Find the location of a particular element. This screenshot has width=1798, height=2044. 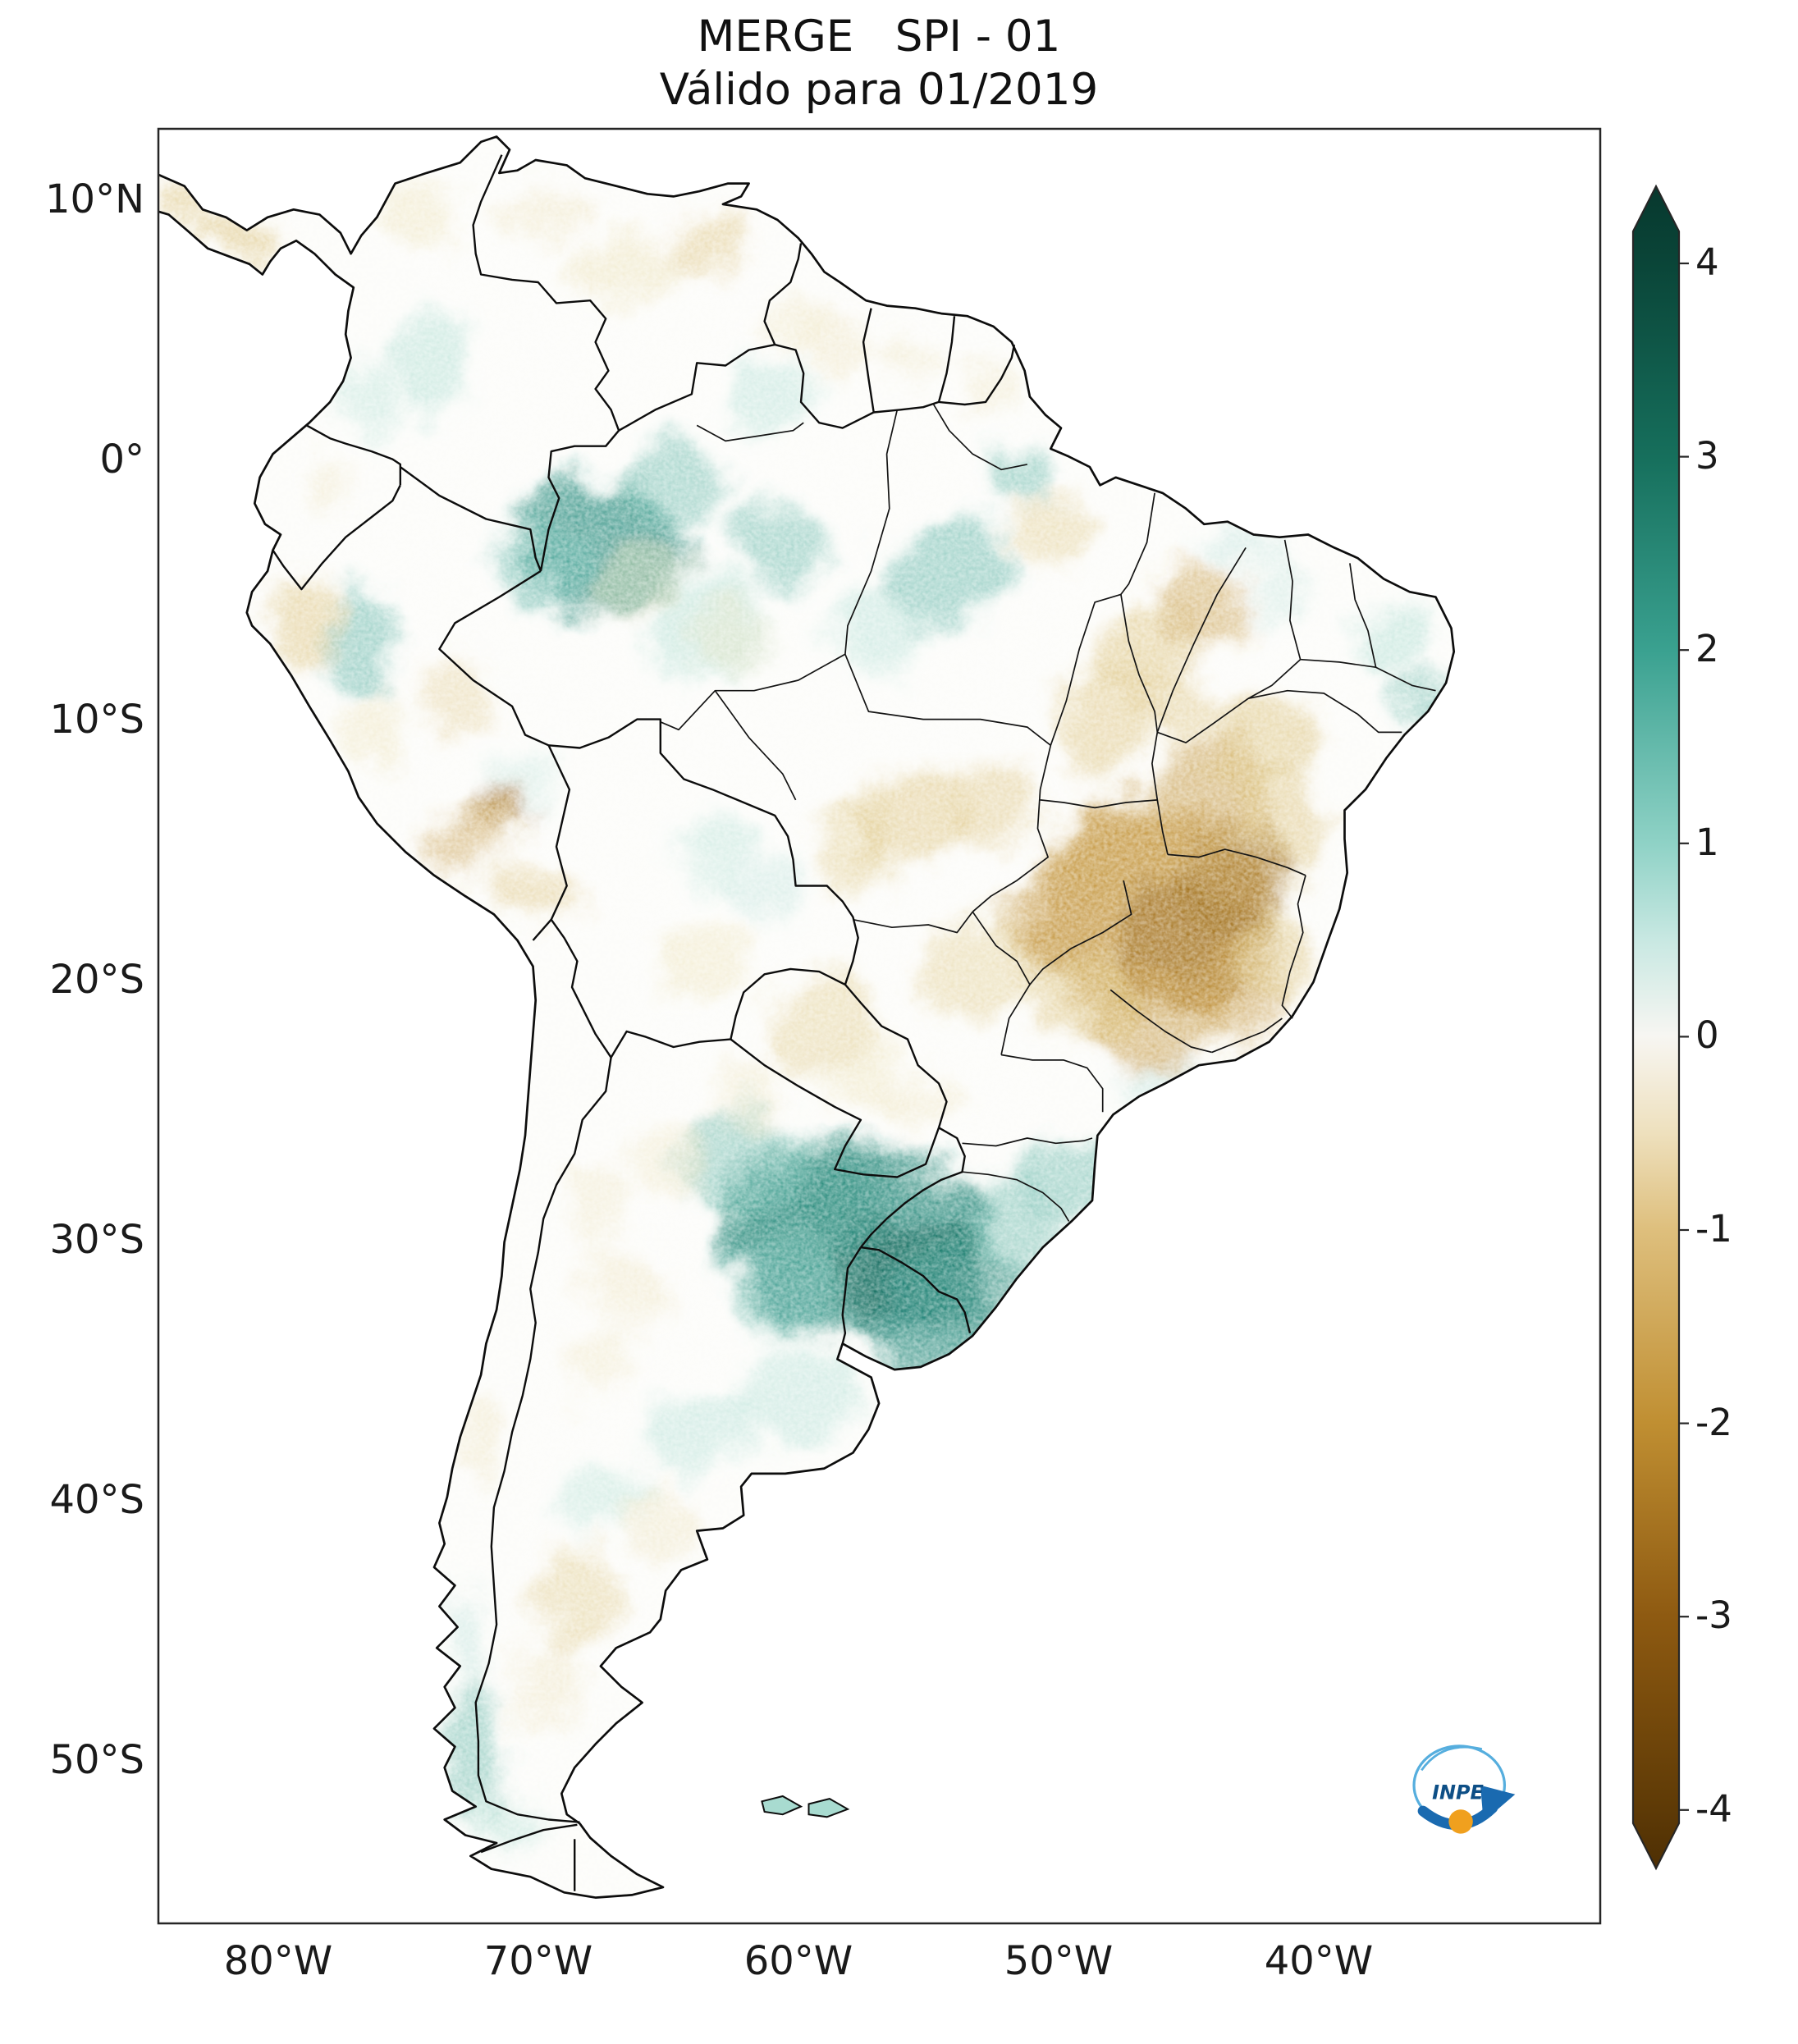

colorbar-tick-label: 0 is located at coordinates (1707, 1035).